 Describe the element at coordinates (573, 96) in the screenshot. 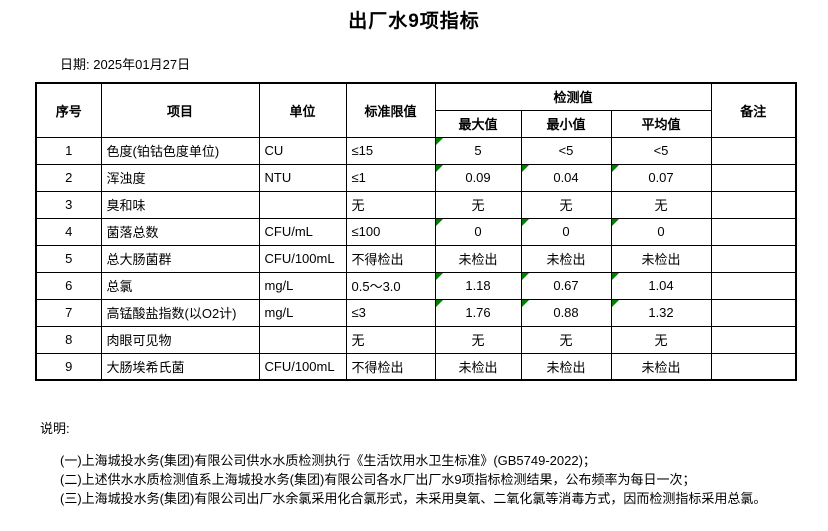

I see `header-detection: 检测值` at that location.